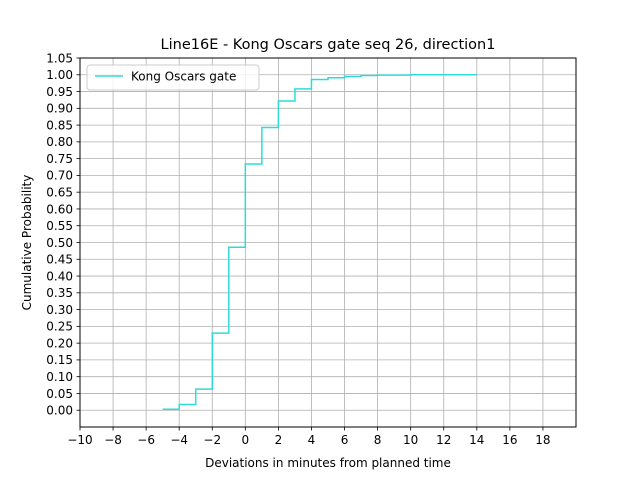 Image resolution: width=640 pixels, height=480 pixels. I want to click on x-tick-label: 12, so click(443, 440).